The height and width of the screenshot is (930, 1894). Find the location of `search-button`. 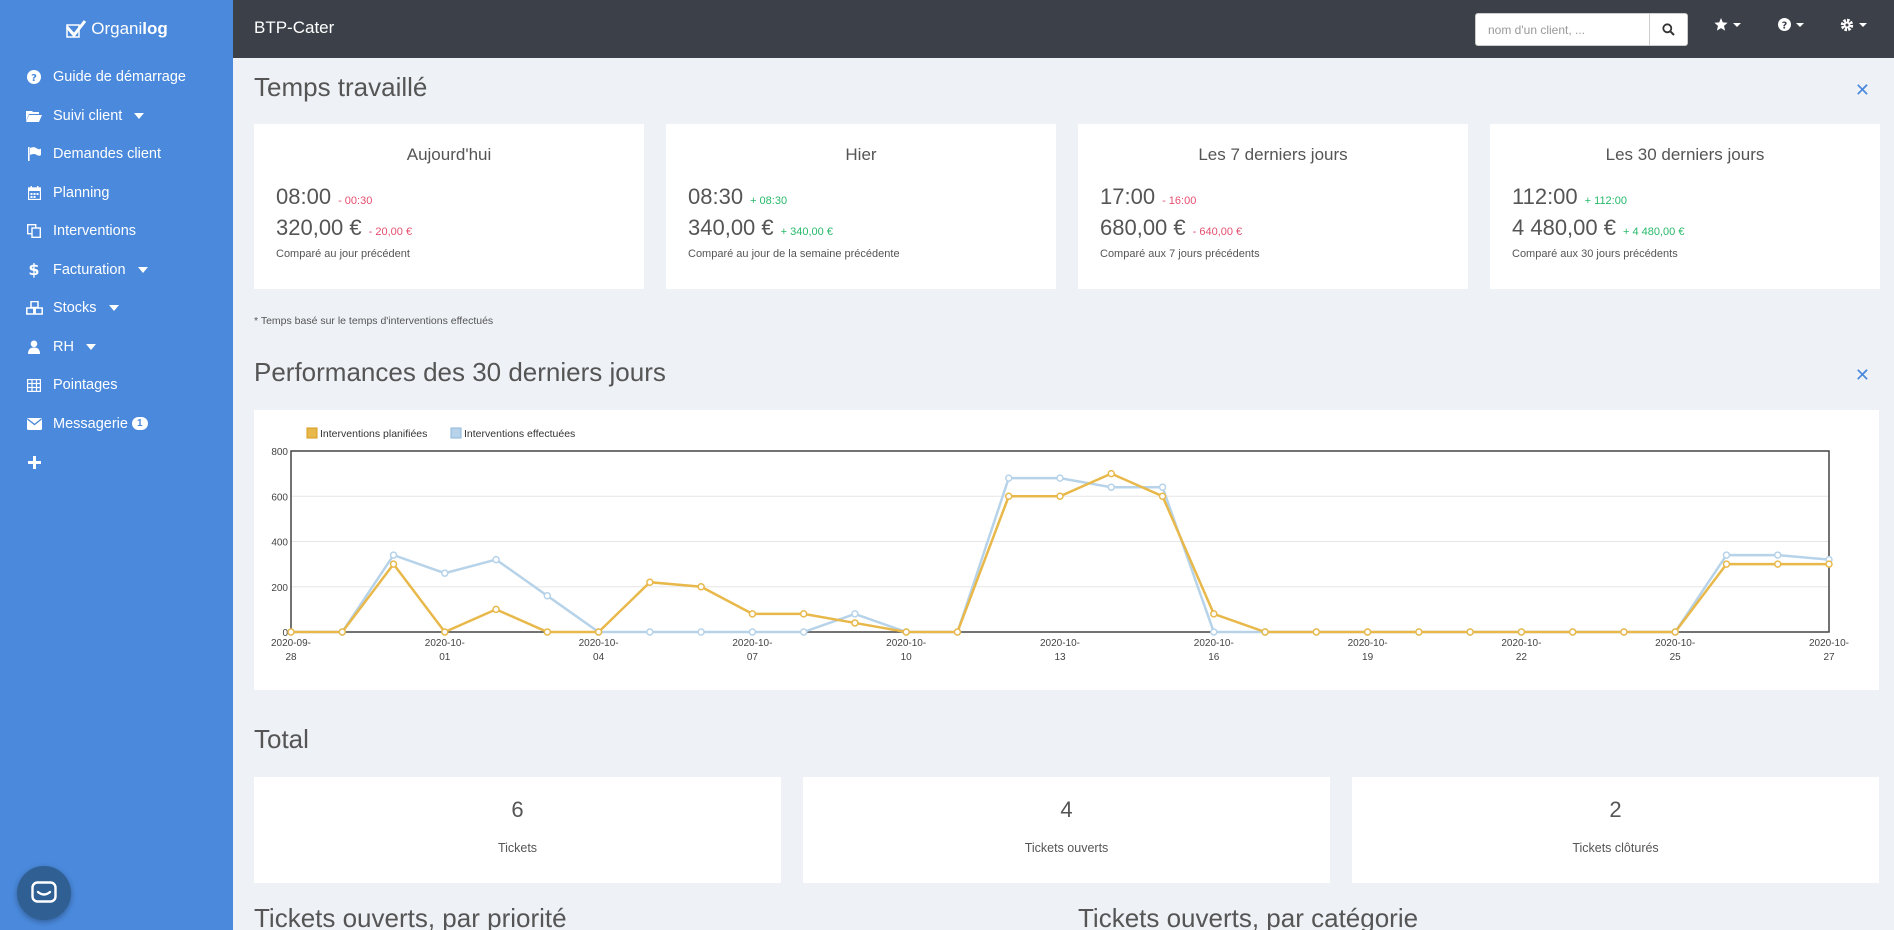

search-button is located at coordinates (1669, 29).